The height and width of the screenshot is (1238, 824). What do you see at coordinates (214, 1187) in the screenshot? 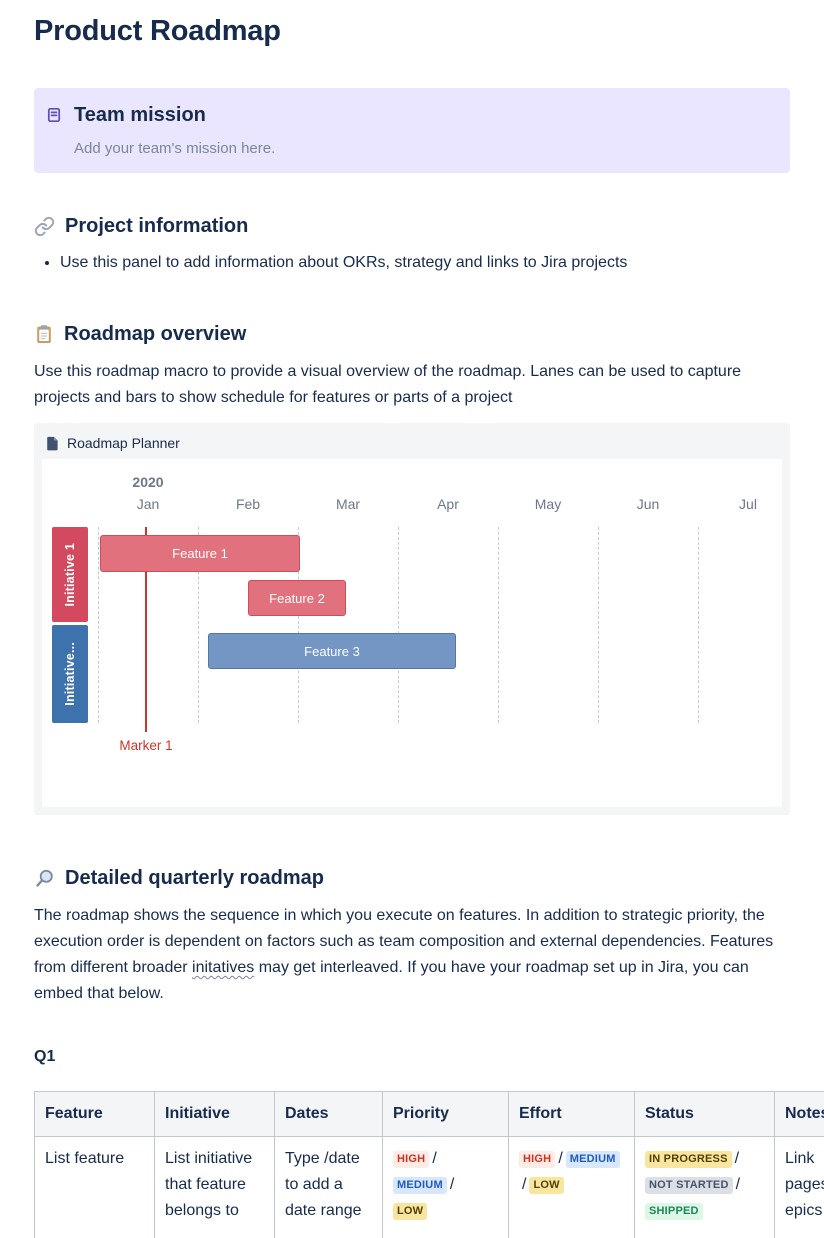
I see `cell-initiative: List initiative that feature belongs to` at bounding box center [214, 1187].